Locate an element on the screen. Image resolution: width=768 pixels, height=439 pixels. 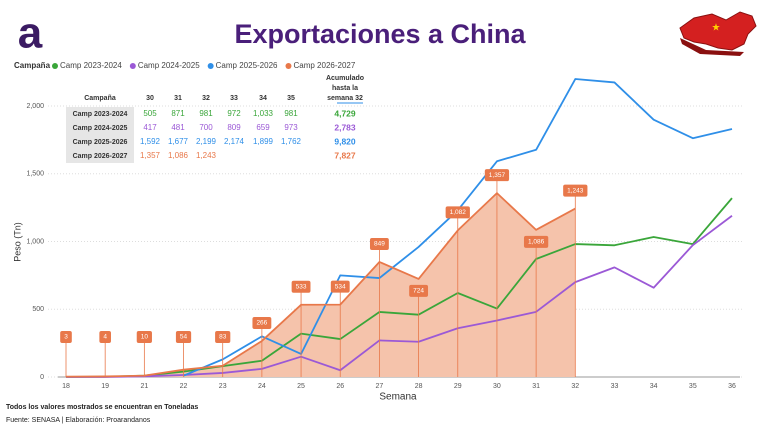
x-tick-label: 29 is located at coordinates (458, 386).